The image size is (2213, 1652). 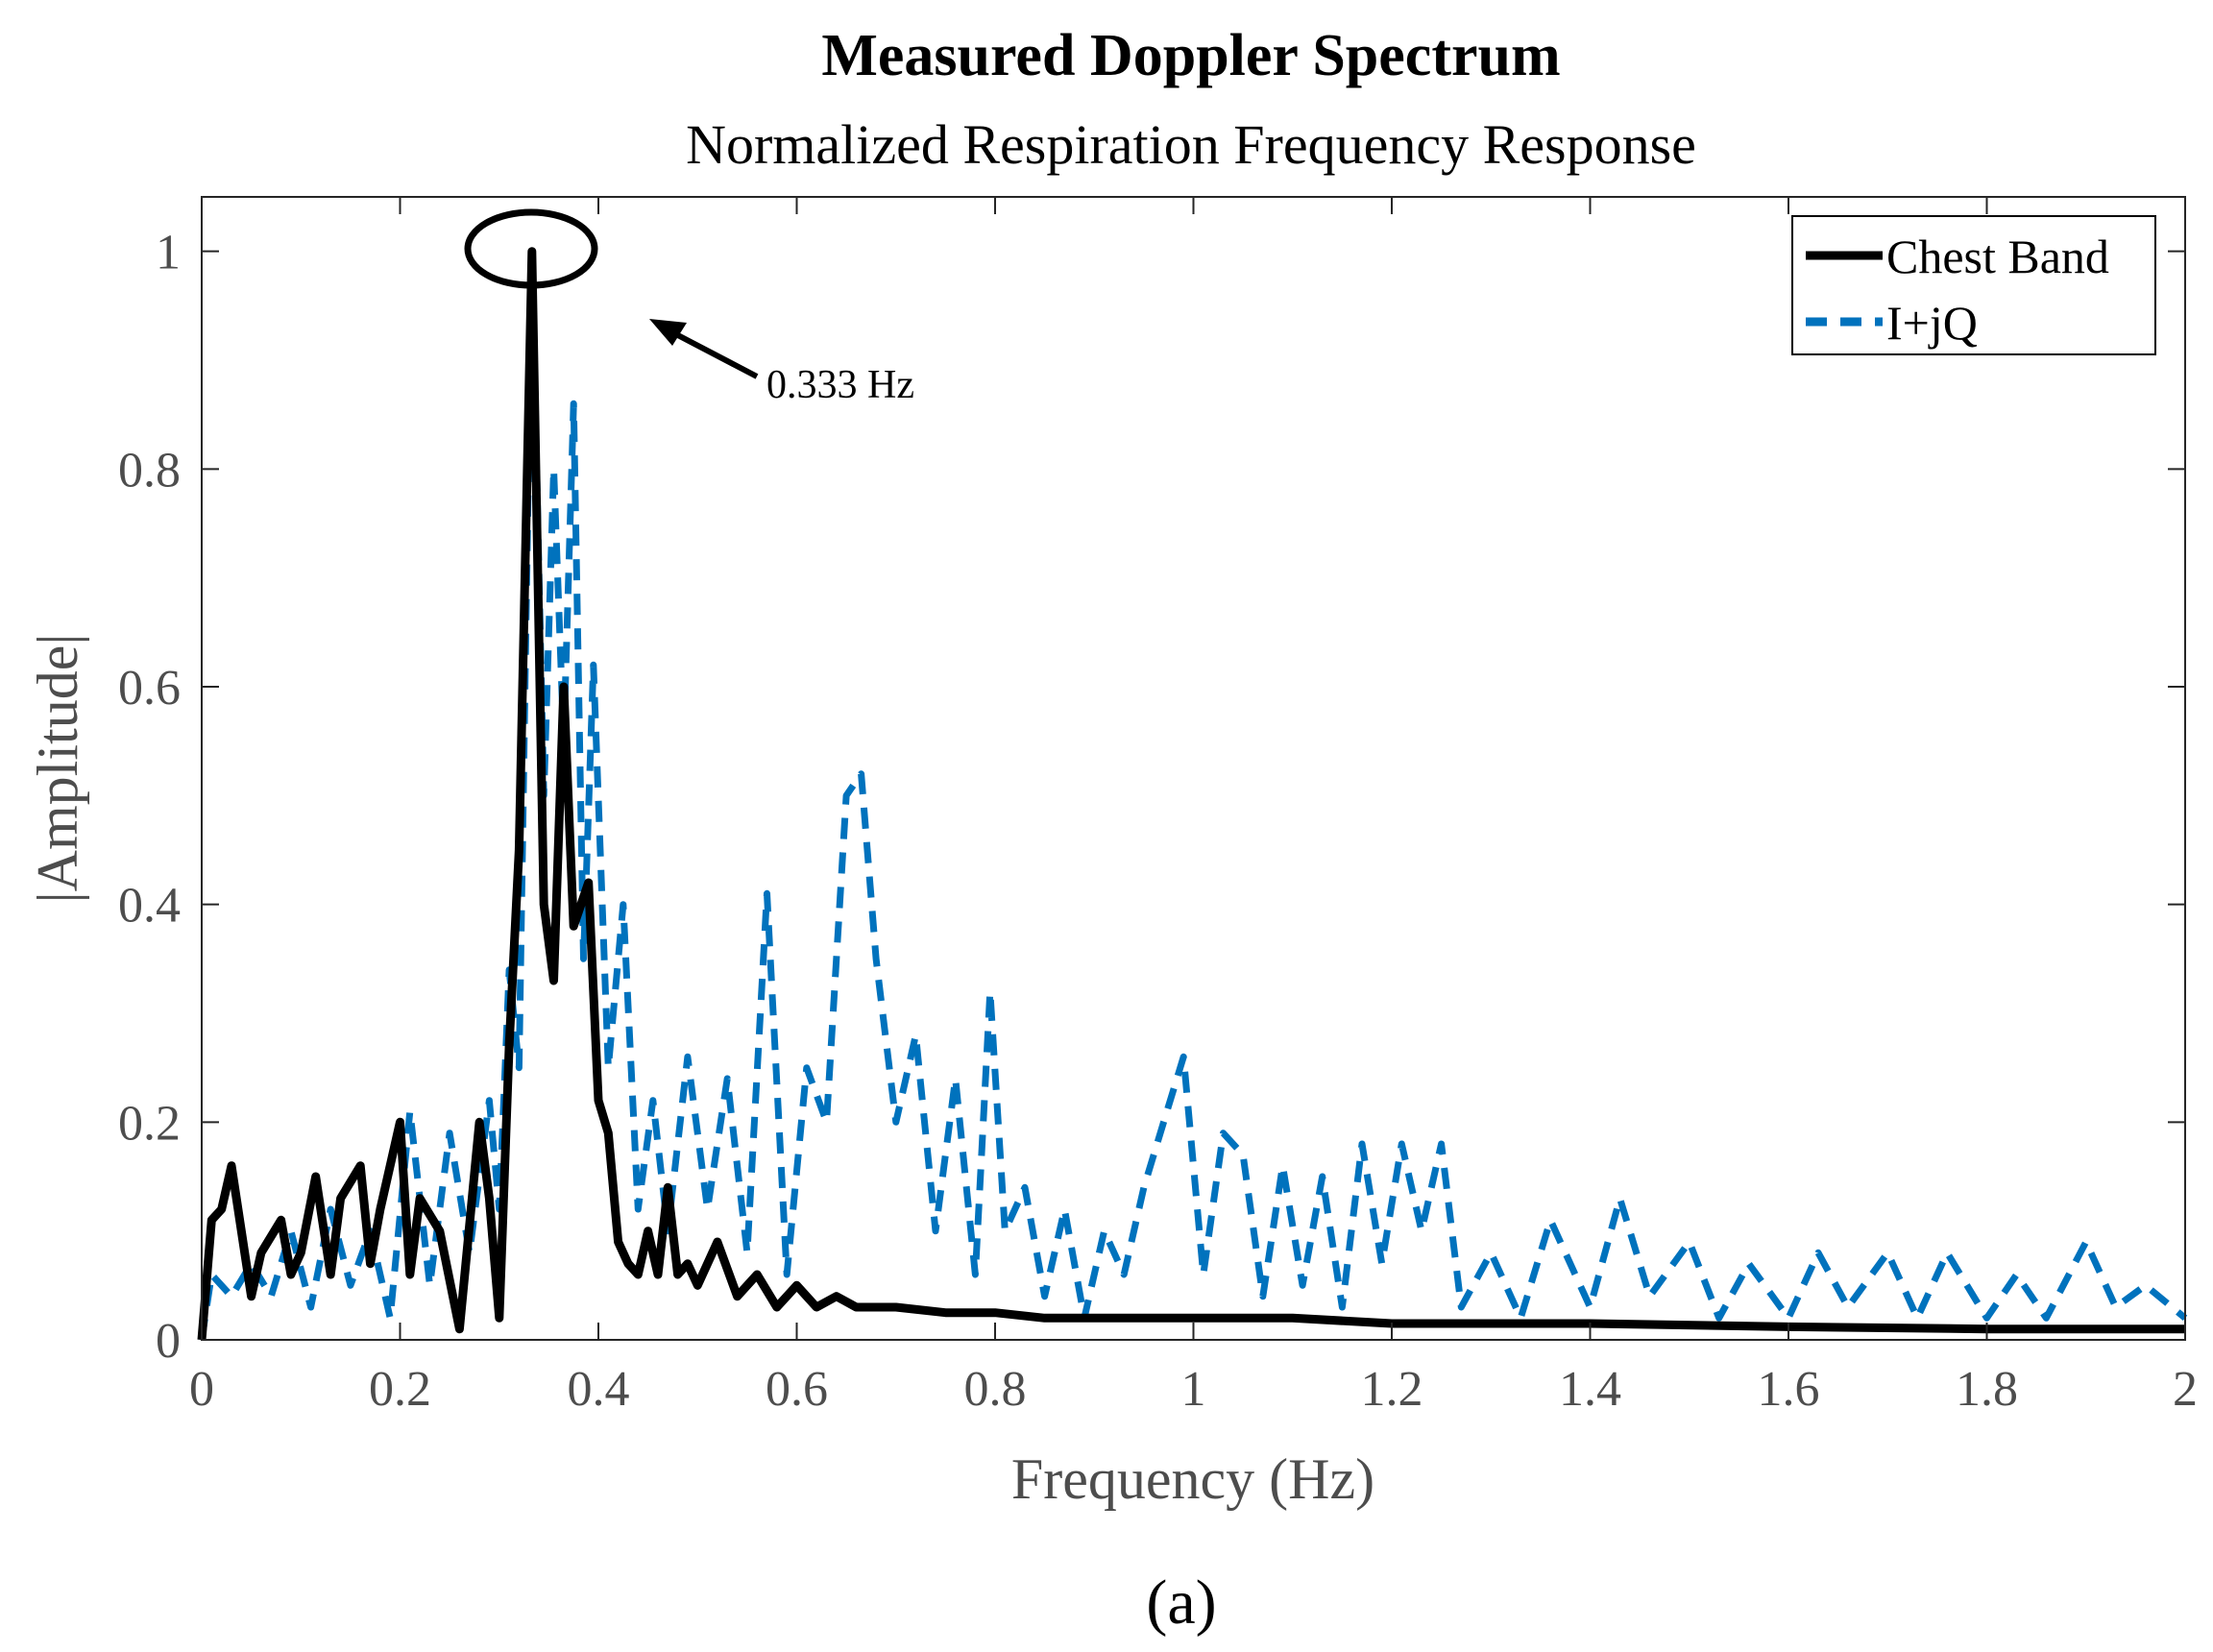 What do you see at coordinates (400, 1389) in the screenshot?
I see `x-tick-label: 0.2` at bounding box center [400, 1389].